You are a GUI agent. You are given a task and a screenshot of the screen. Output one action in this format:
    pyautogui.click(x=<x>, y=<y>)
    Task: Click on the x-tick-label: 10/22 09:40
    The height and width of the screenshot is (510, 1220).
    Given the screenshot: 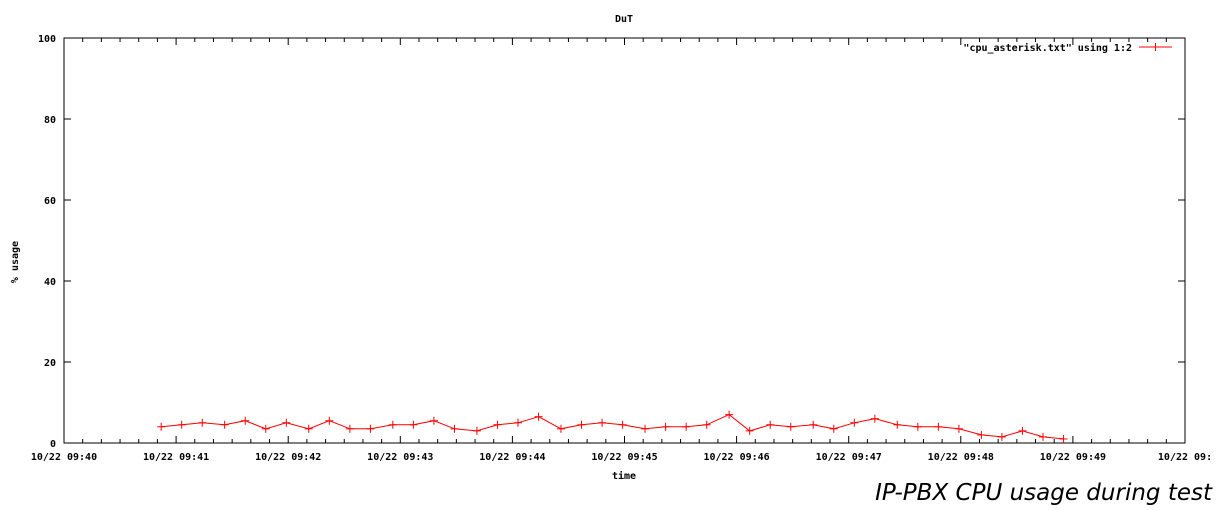 What is the action you would take?
    pyautogui.click(x=64, y=457)
    